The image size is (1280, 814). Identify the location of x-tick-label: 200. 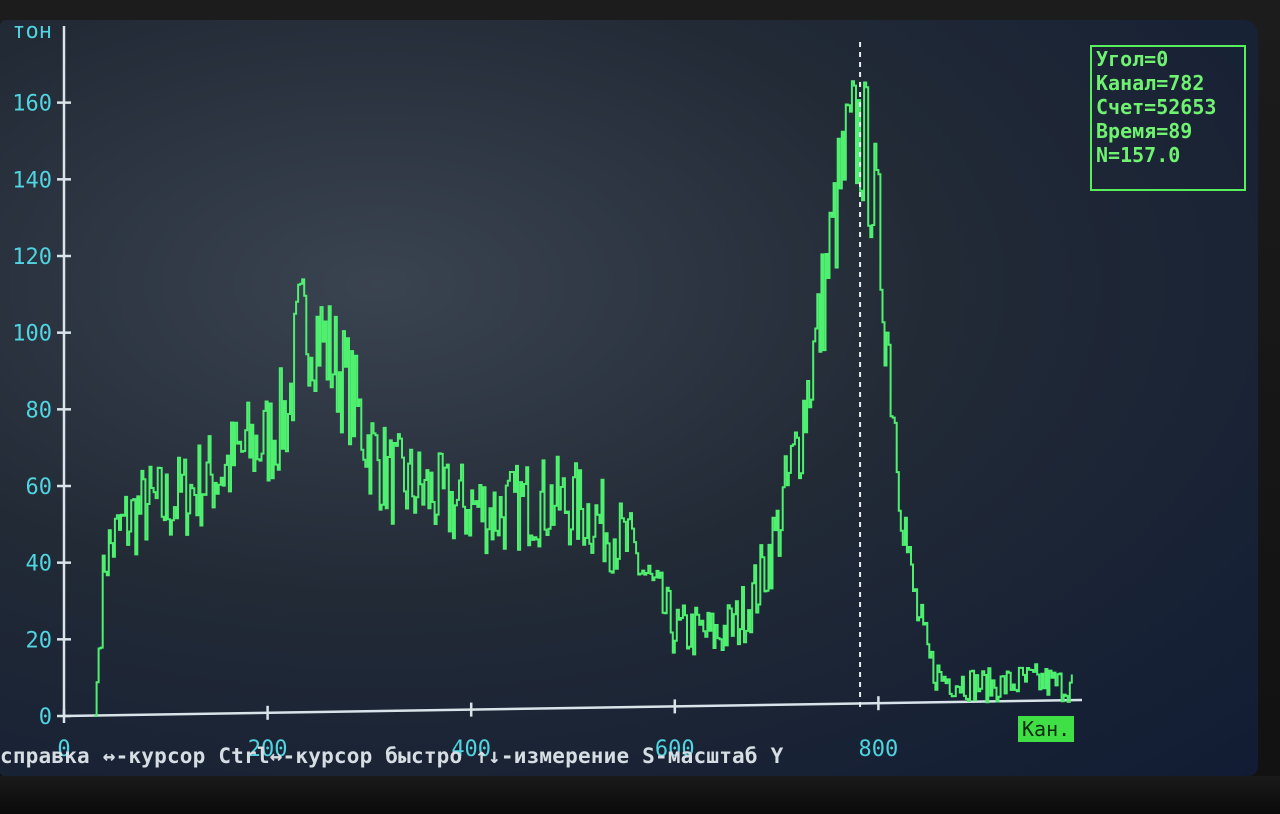
(268, 749).